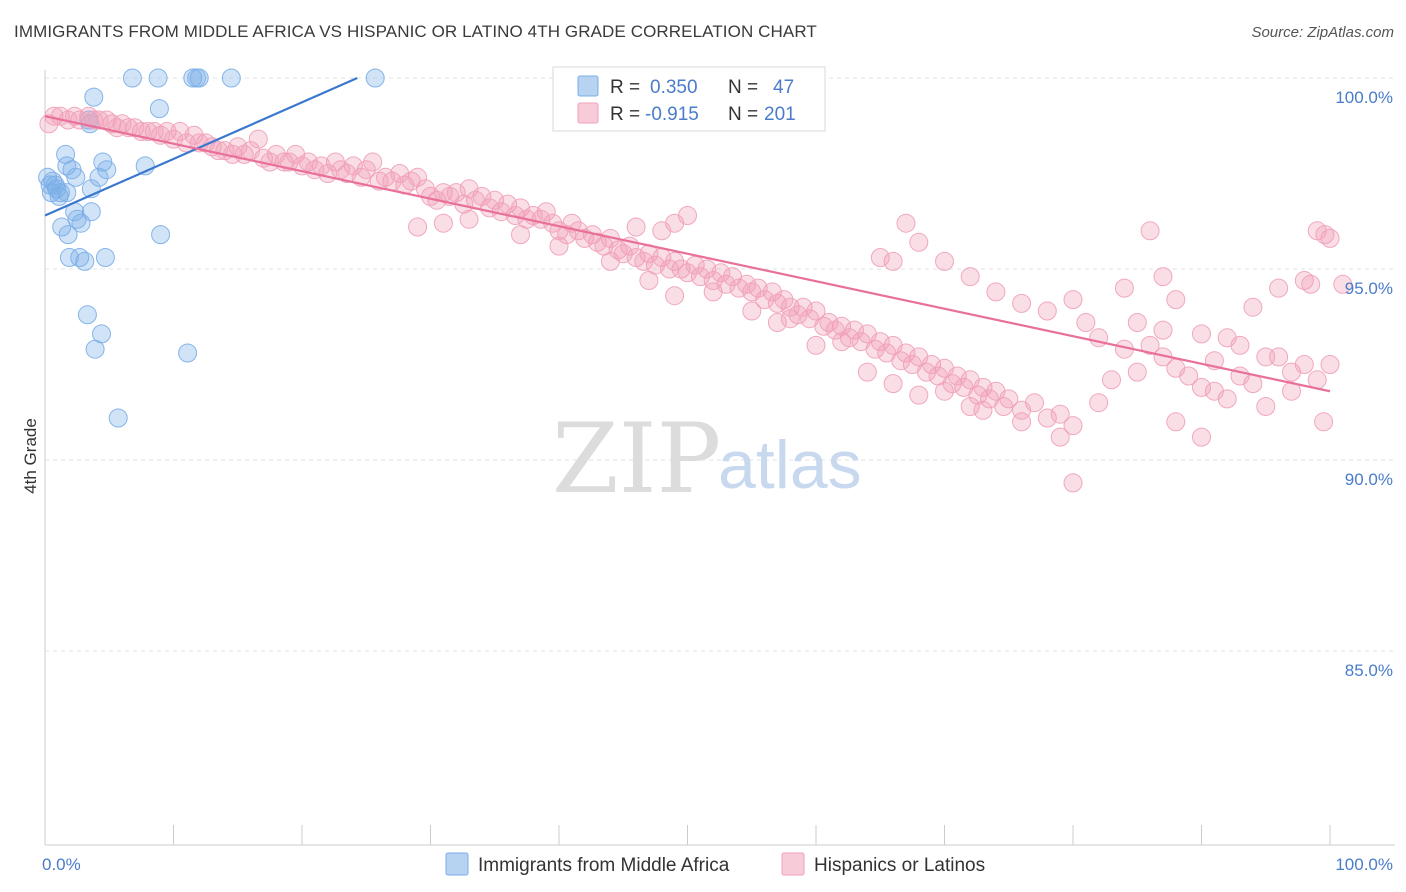 This screenshot has height=892, width=1406. I want to click on series-immigrants-middle-africa, so click(211, 248).